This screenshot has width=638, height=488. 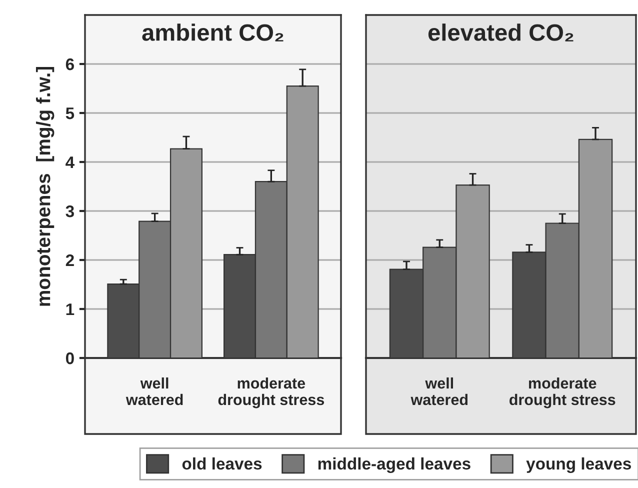 I want to click on legend-label: old leaves, so click(x=222, y=463).